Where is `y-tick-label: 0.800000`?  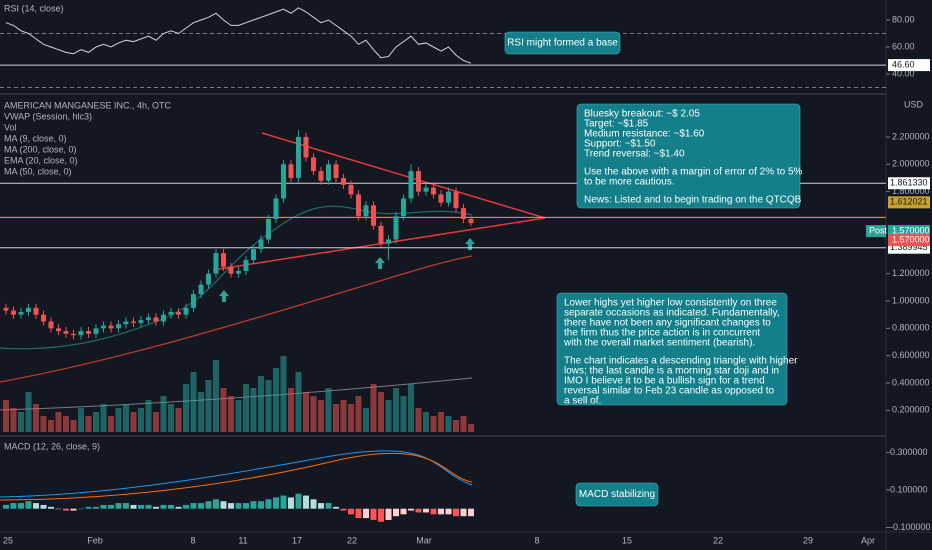
y-tick-label: 0.800000 is located at coordinates (911, 328).